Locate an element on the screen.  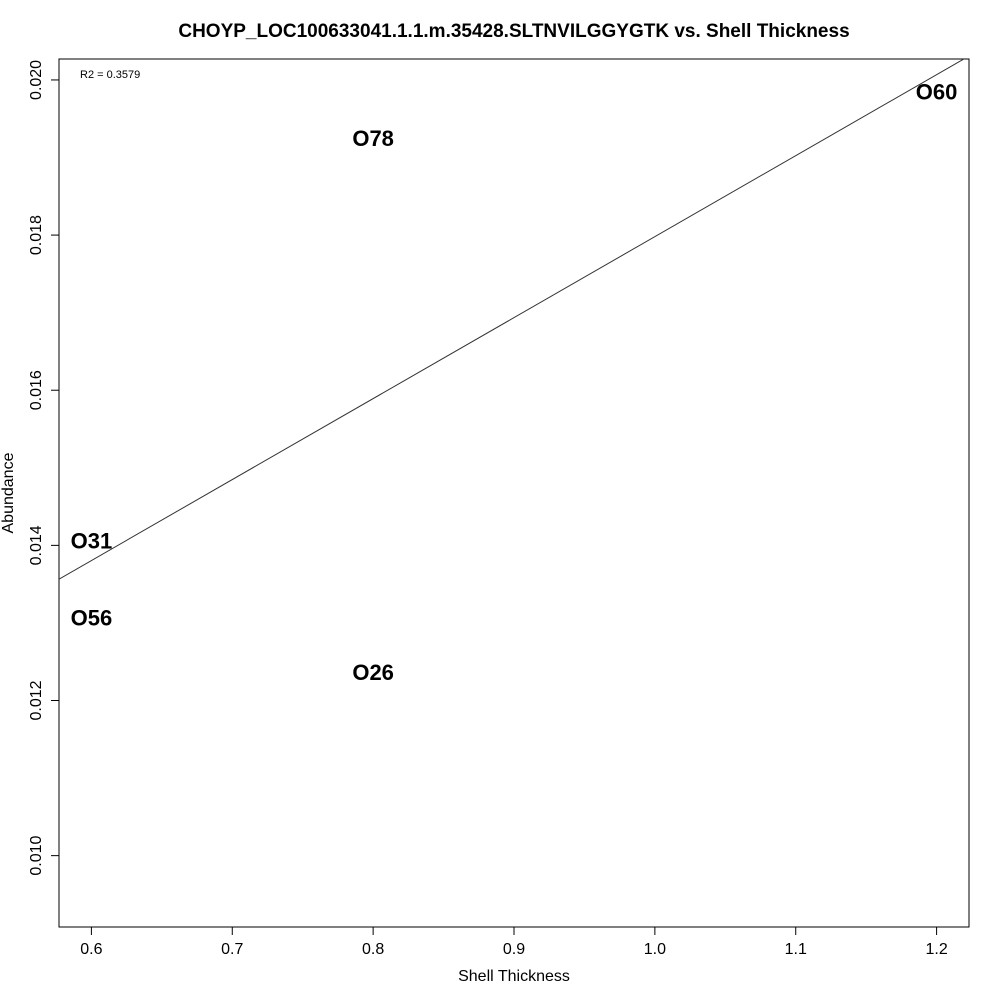
x-tick-label-6: 1.2 is located at coordinates (936, 949).